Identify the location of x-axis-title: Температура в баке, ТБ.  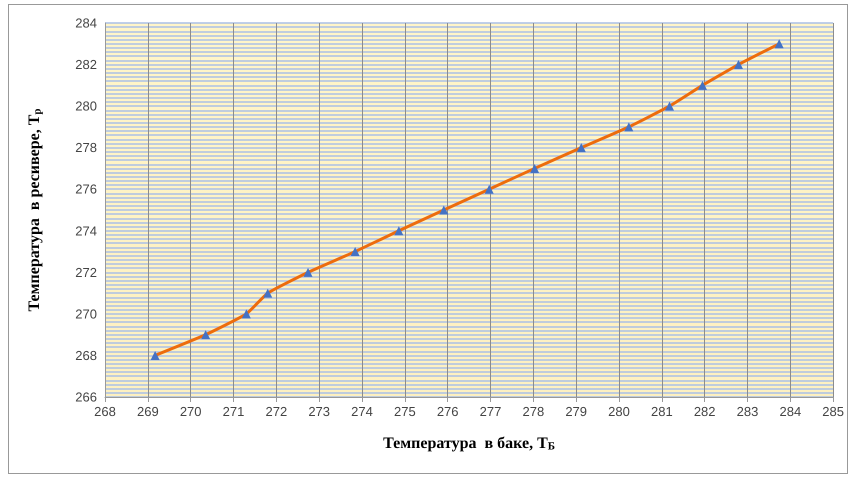
(469, 443).